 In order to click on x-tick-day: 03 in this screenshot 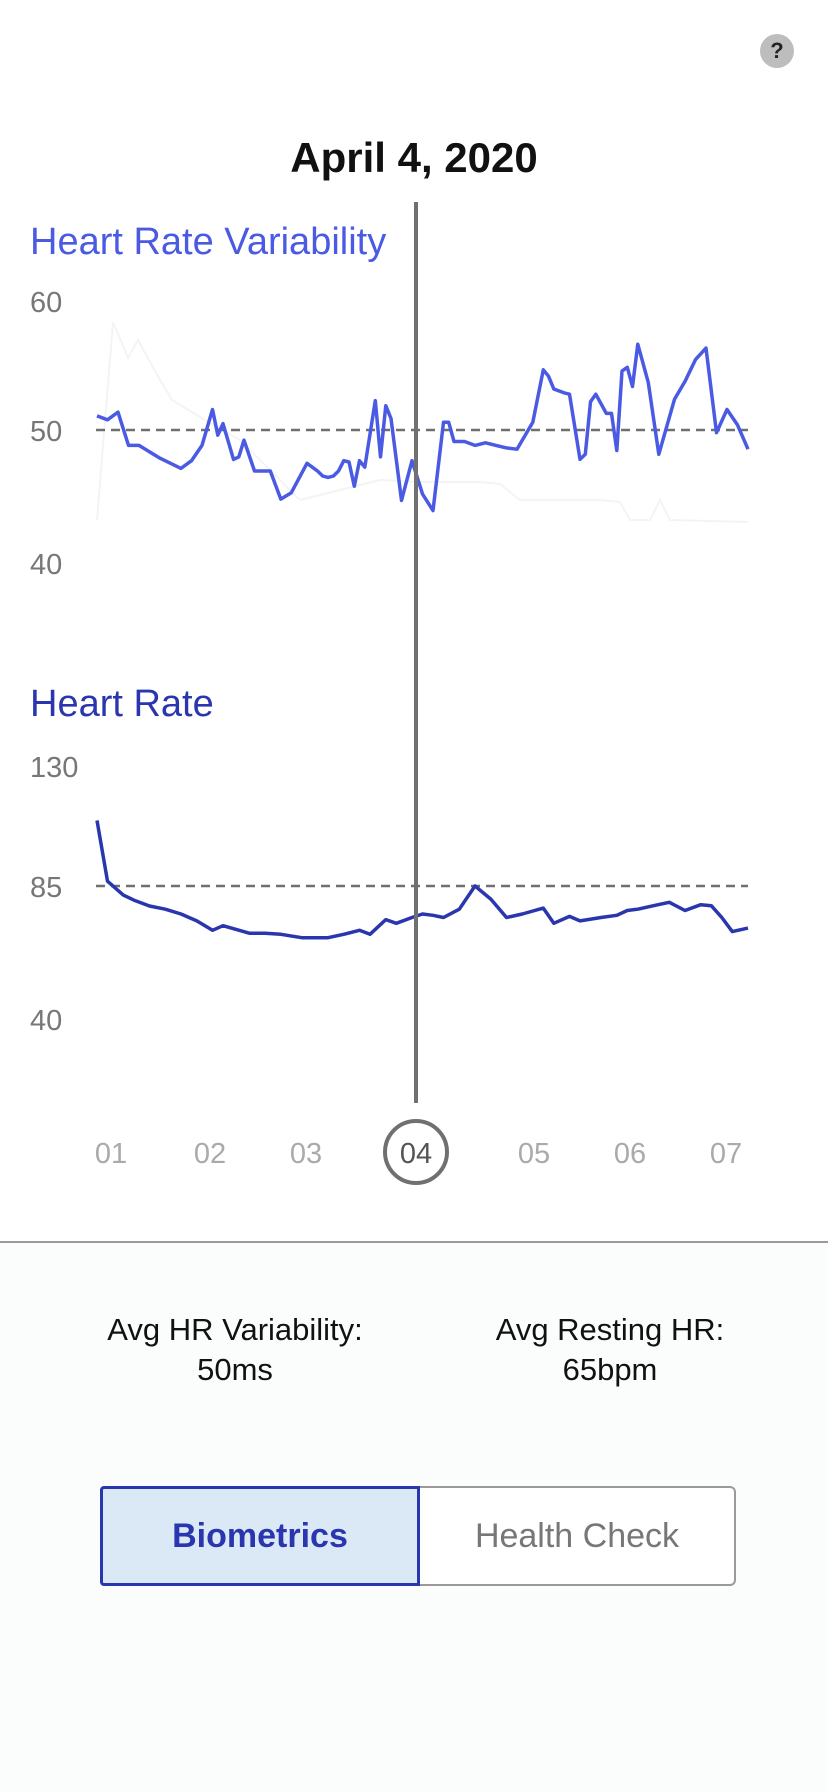, I will do `click(306, 1154)`.